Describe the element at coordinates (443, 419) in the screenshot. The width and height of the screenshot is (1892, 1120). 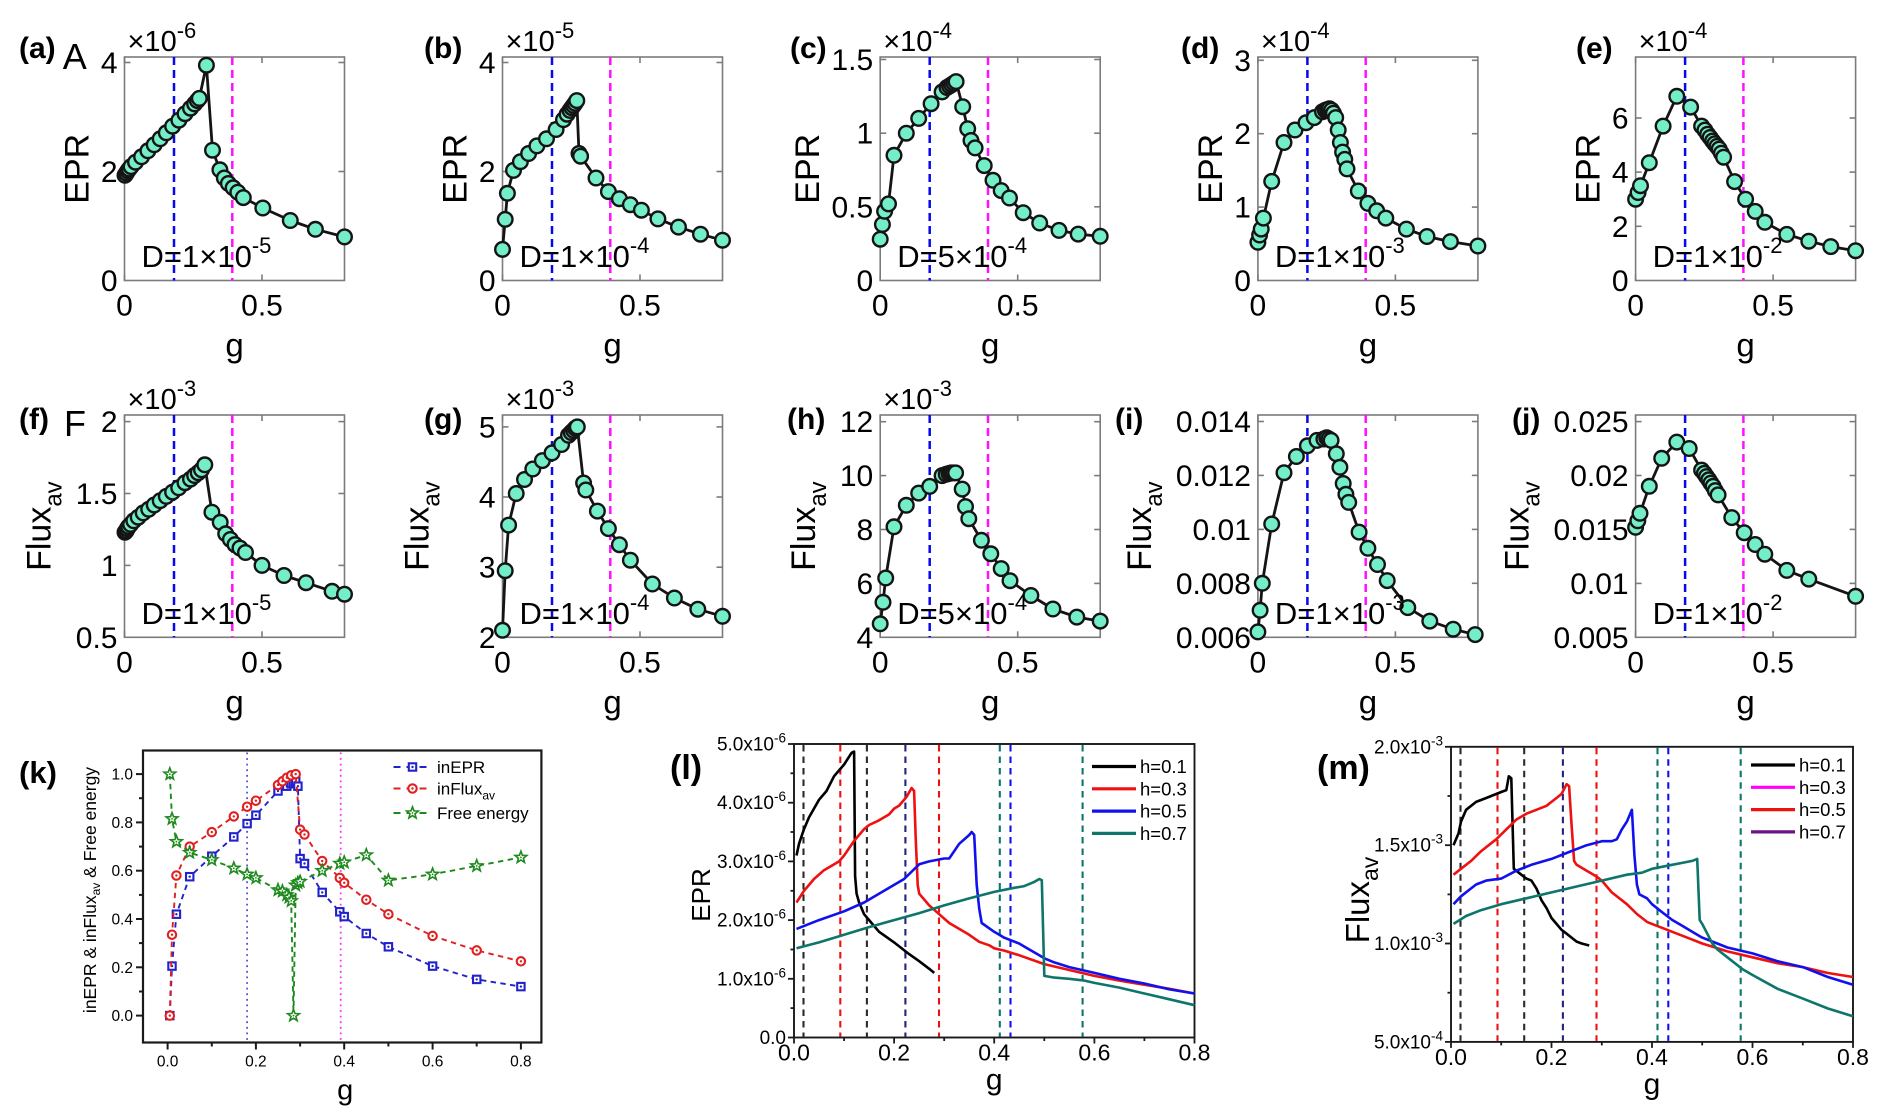
I see `svg-text: (g)` at that location.